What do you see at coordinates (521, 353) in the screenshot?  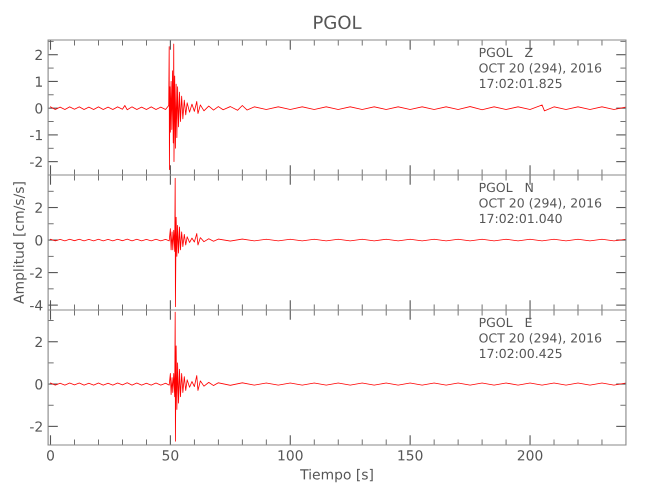 I see `annotation: 17:02:00.425` at bounding box center [521, 353].